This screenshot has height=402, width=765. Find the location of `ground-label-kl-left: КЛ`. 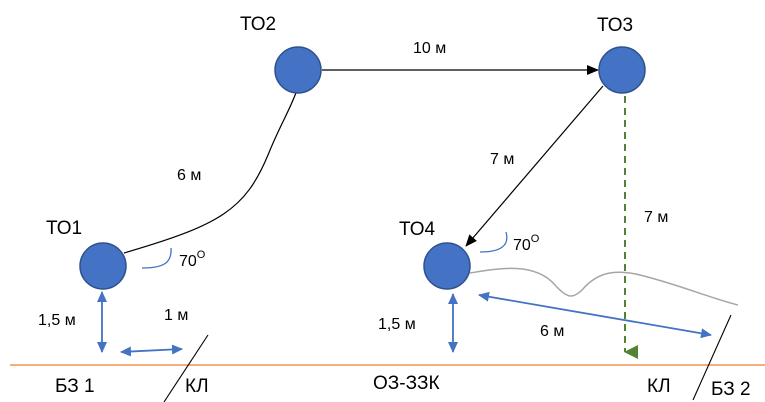

ground-label-kl-left: КЛ is located at coordinates (197, 386).